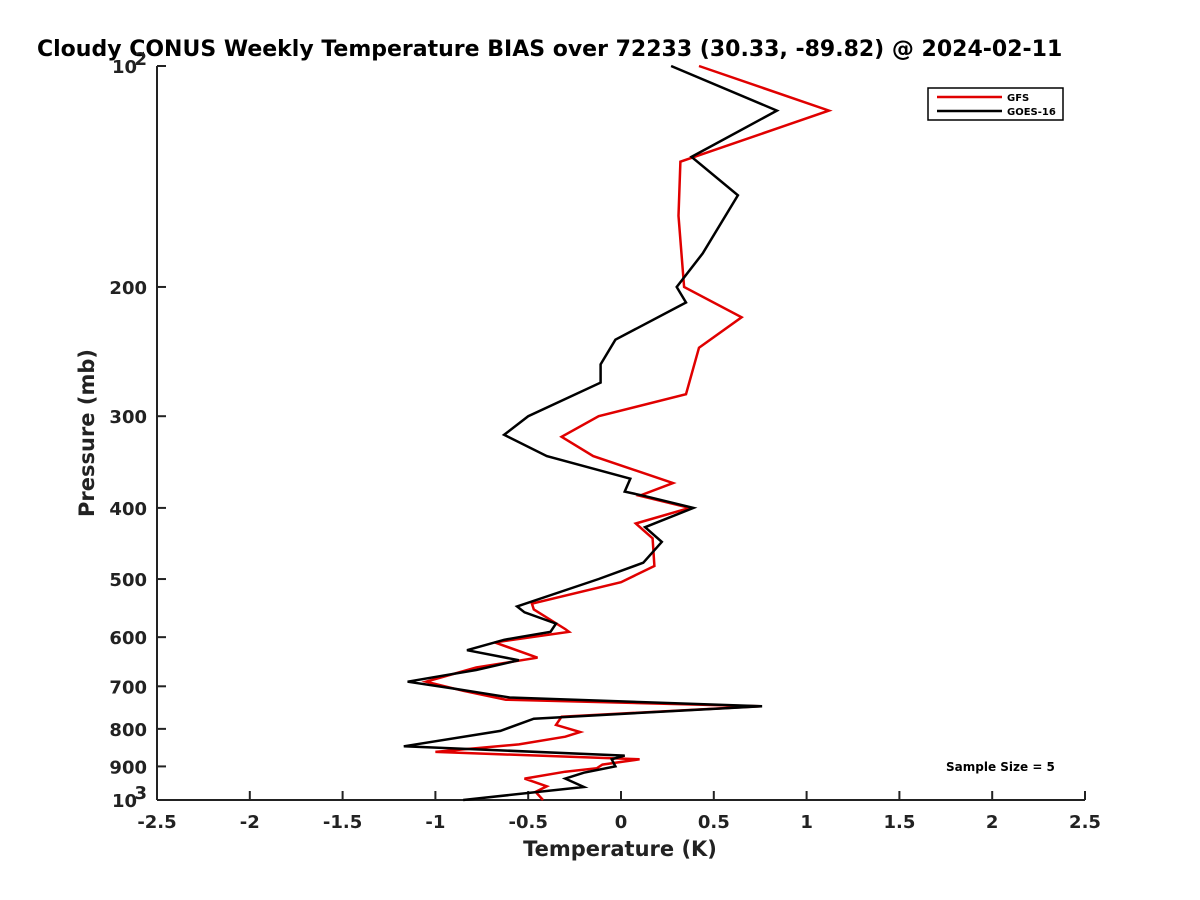  What do you see at coordinates (128, 580) in the screenshot?
I see `y-tick-label: 500` at bounding box center [128, 580].